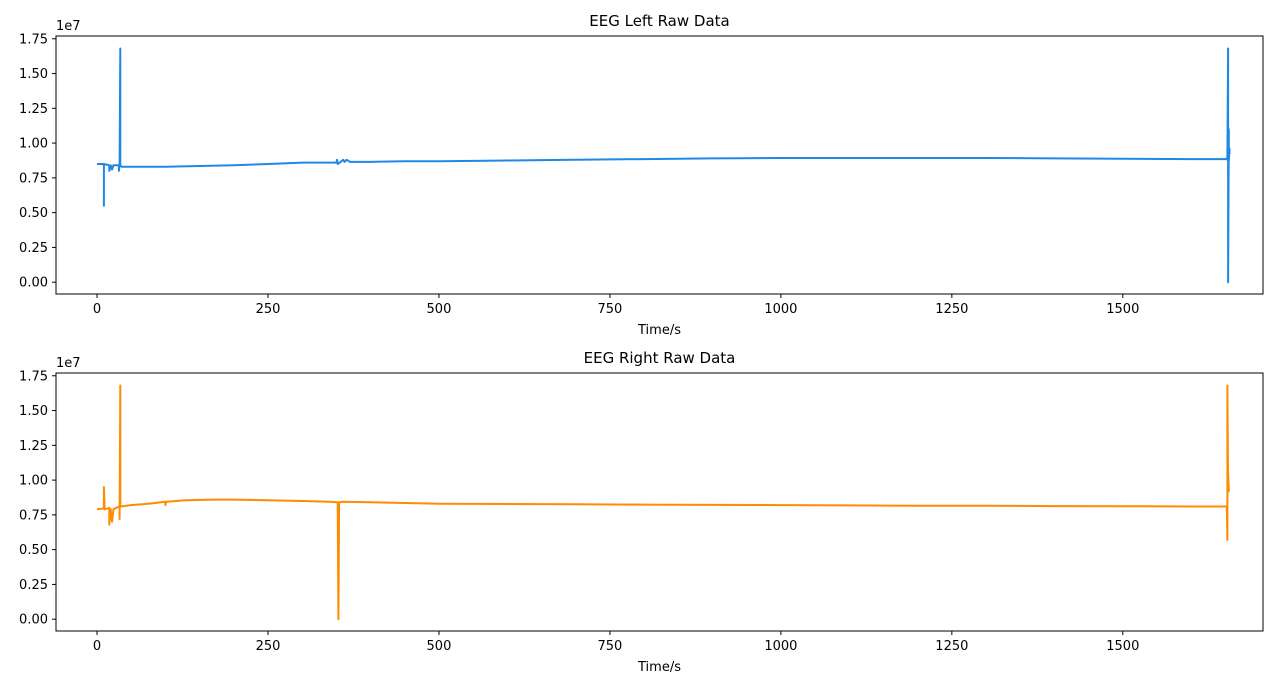 This screenshot has width=1280, height=689. What do you see at coordinates (660, 358) in the screenshot?
I see `chart-title: EEG Right Raw Data` at bounding box center [660, 358].